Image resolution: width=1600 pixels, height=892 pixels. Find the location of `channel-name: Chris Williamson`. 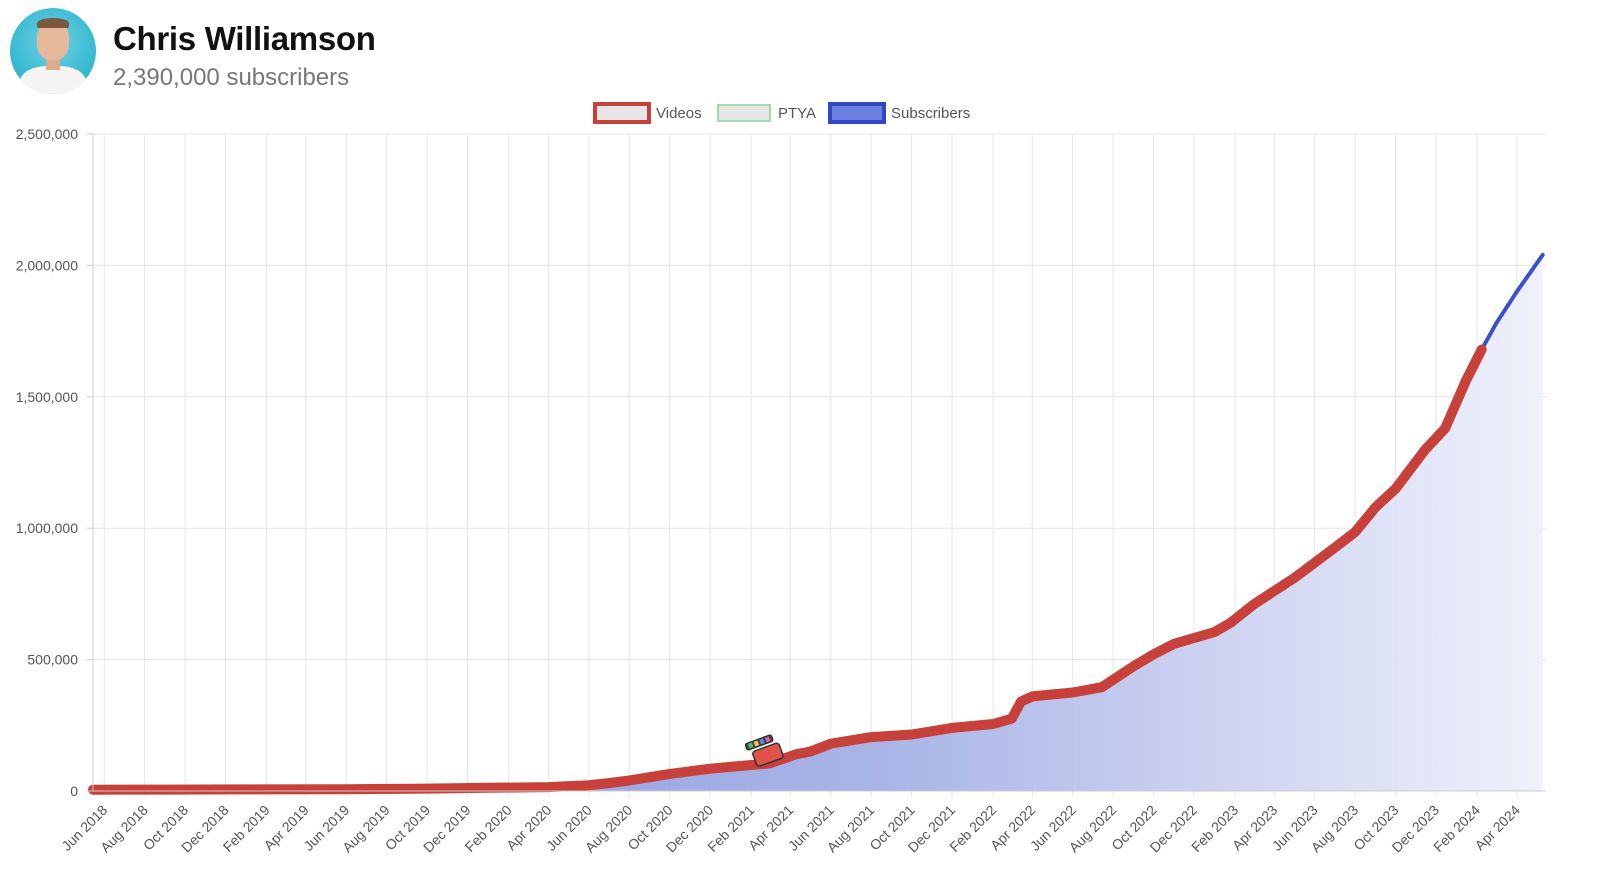

channel-name: Chris Williamson is located at coordinates (244, 38).